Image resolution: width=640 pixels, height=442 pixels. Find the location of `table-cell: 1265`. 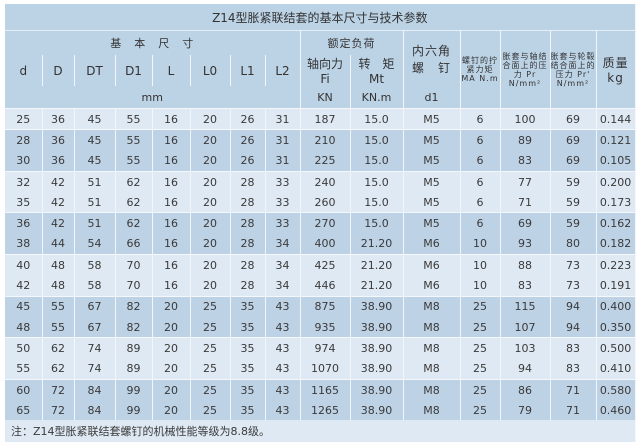

table-cell: 1265 is located at coordinates (325, 410).